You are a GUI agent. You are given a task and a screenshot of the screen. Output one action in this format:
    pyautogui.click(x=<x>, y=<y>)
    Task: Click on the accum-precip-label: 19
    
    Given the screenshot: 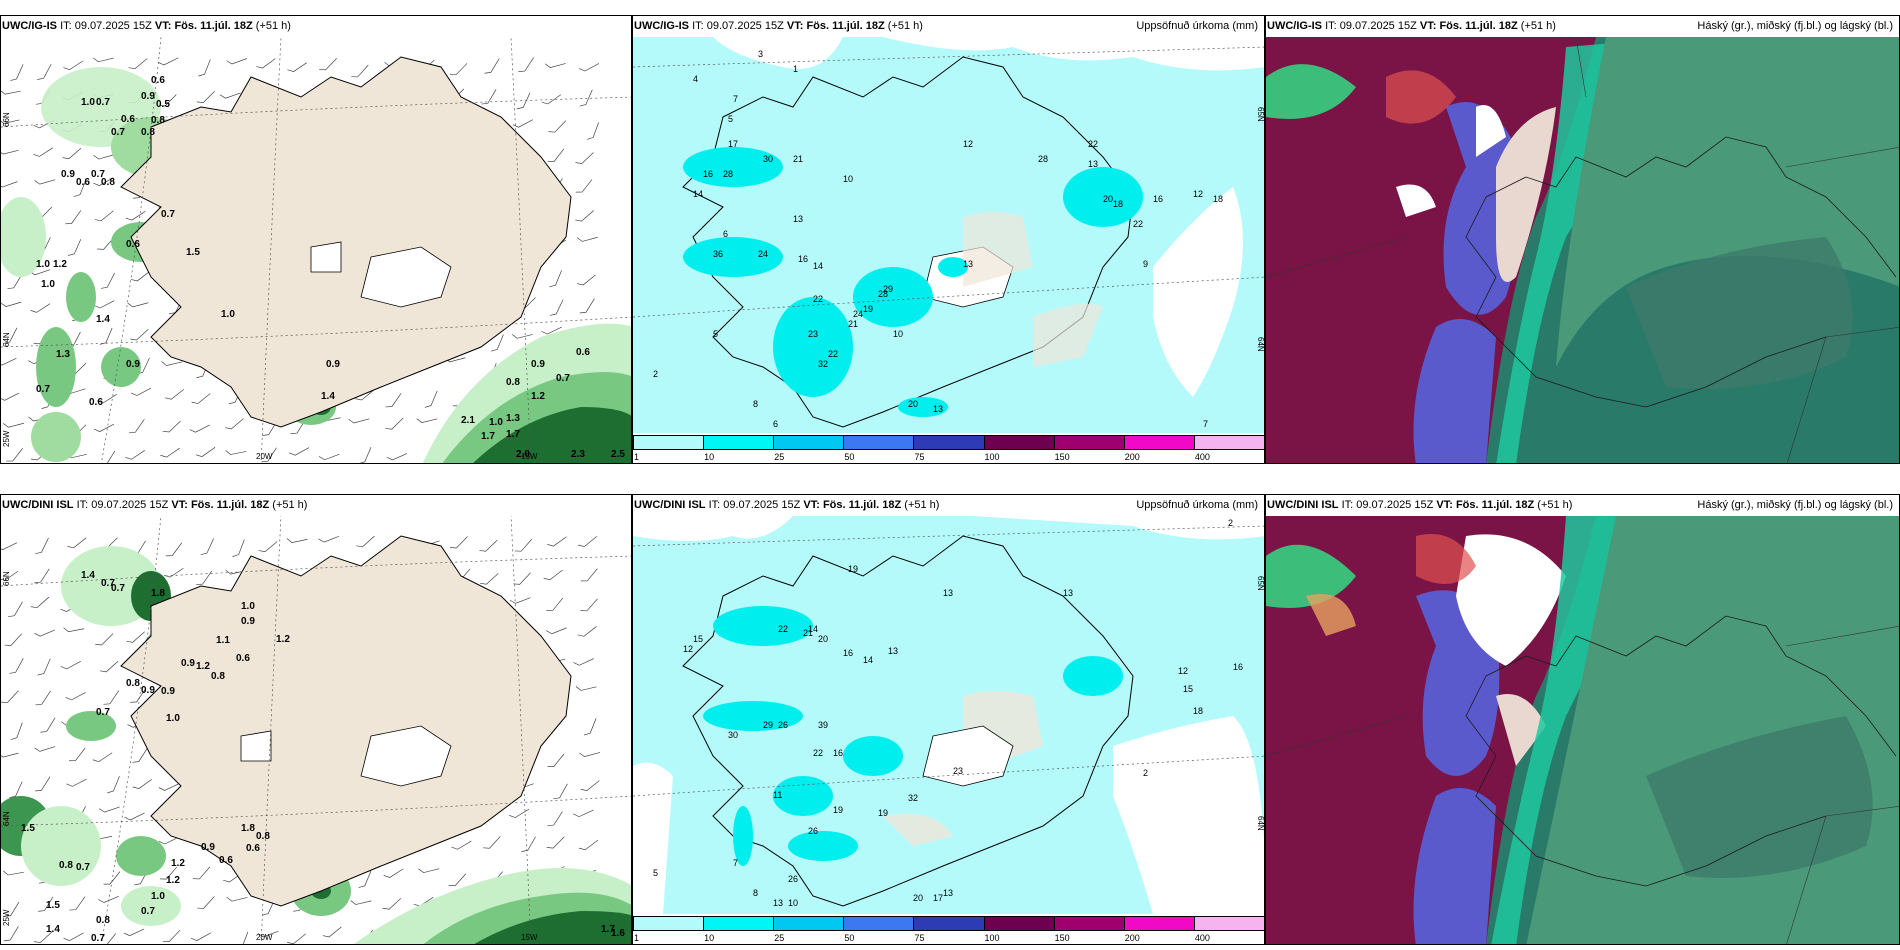 What is the action you would take?
    pyautogui.click(x=853, y=569)
    